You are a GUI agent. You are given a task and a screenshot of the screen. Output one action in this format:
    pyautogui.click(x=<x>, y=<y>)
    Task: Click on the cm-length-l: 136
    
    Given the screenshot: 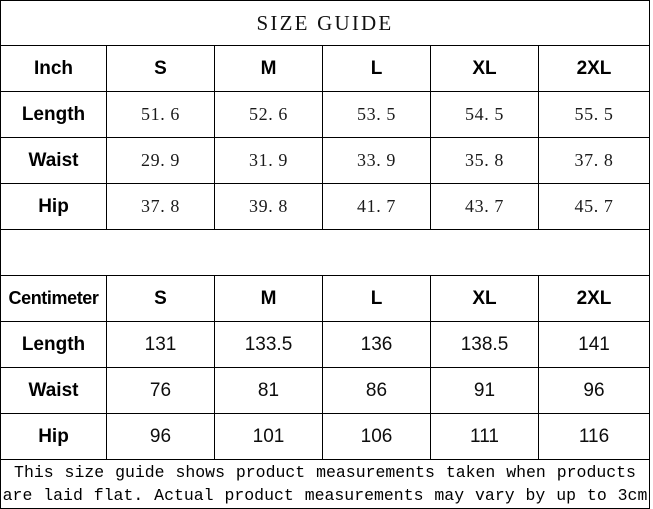 What is the action you would take?
    pyautogui.click(x=376, y=344)
    